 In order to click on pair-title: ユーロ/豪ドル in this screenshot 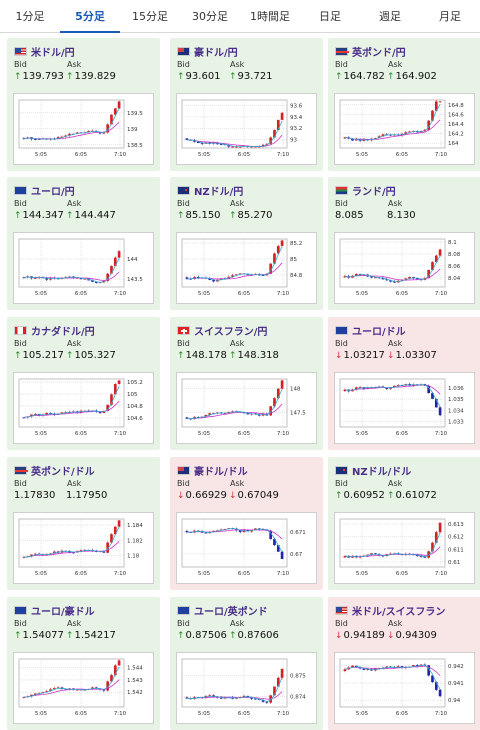, I will do `click(54, 610)`.